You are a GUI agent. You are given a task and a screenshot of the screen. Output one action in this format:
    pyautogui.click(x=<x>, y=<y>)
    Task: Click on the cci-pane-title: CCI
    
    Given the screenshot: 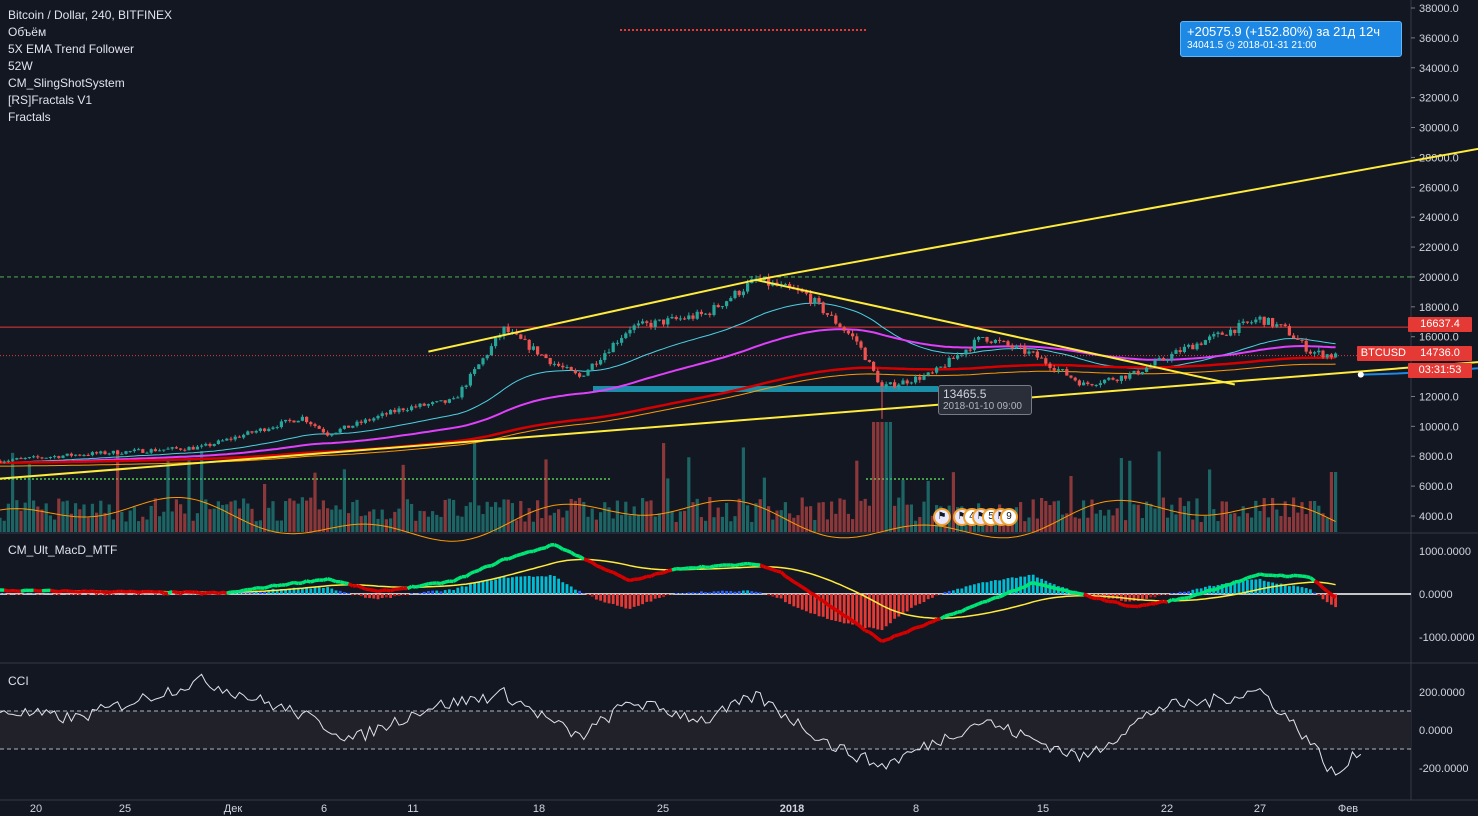 What is the action you would take?
    pyautogui.click(x=18, y=681)
    